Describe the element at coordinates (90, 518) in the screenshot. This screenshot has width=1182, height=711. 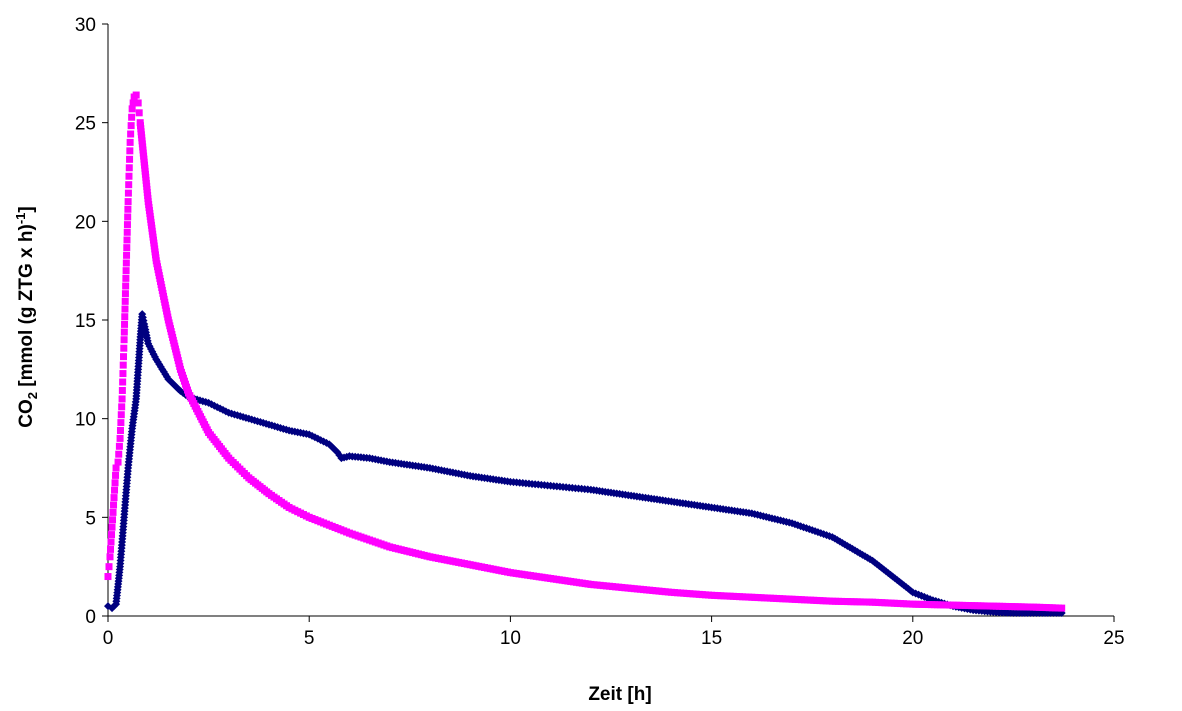
I see `y-tick-label: 5` at that location.